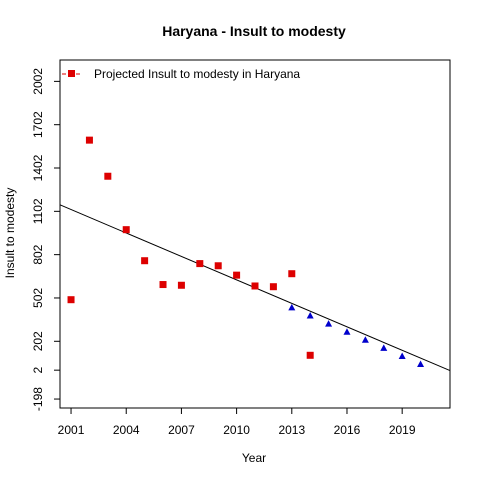  What do you see at coordinates (291, 430) in the screenshot?
I see `x-tick-label: 2013` at bounding box center [291, 430].